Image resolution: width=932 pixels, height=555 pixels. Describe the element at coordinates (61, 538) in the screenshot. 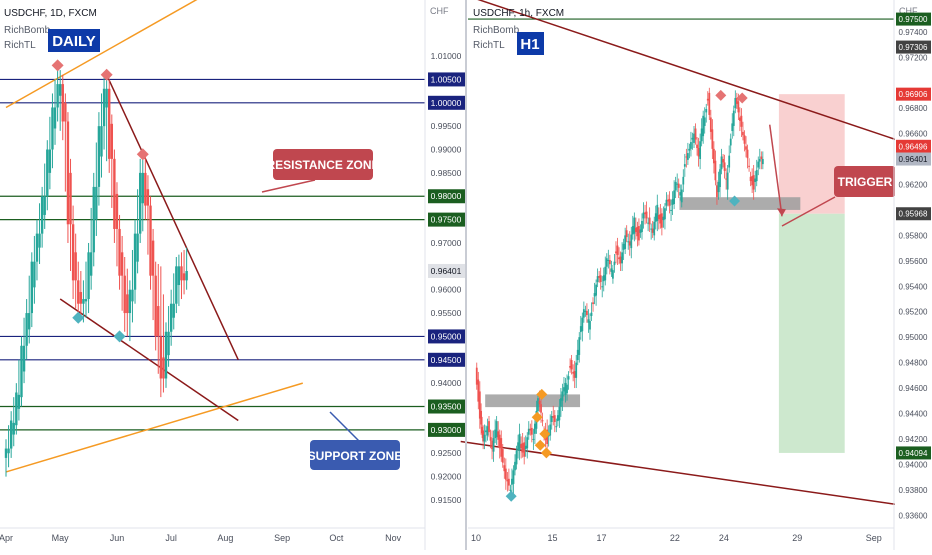

I see `daily-time-tick: May` at that location.